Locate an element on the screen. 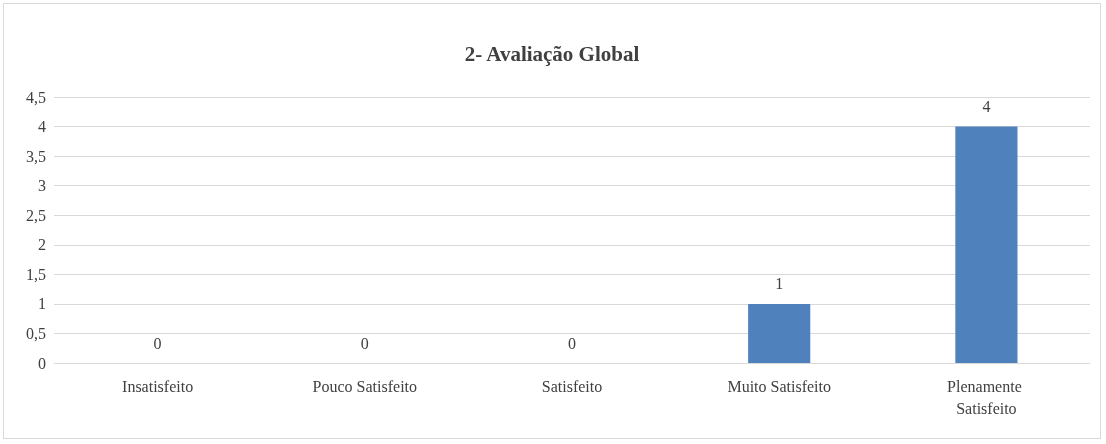  y-tick-label: 4,5 is located at coordinates (36, 97).